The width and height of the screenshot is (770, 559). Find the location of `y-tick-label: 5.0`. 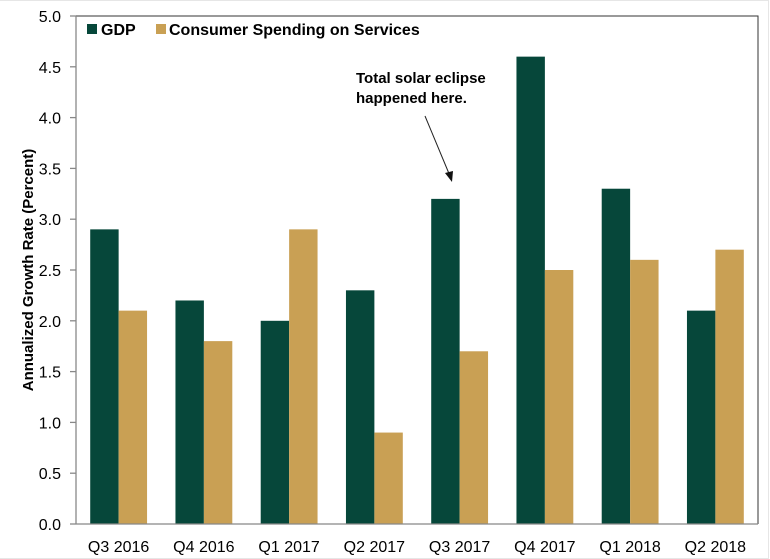

y-tick-label: 5.0 is located at coordinates (50, 17).